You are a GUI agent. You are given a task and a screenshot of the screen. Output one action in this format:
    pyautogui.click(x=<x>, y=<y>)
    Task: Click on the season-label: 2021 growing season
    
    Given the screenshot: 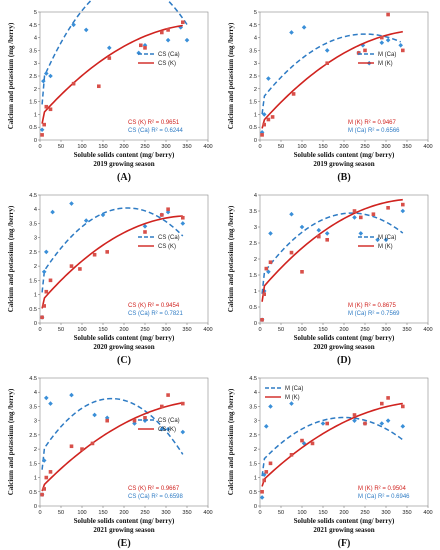 What is the action you would take?
    pyautogui.click(x=123, y=530)
    